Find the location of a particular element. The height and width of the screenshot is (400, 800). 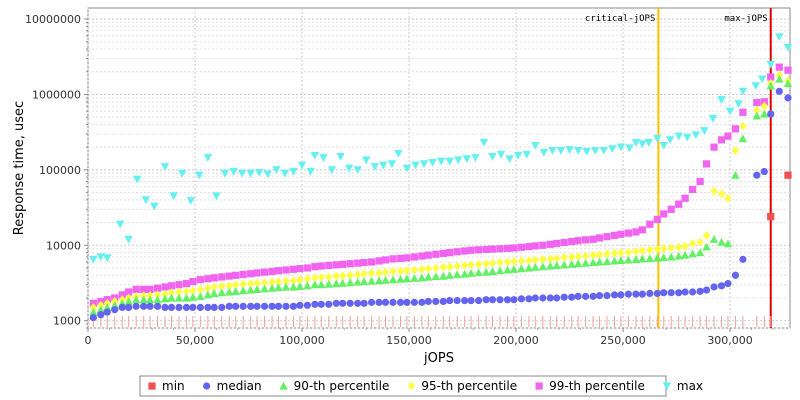

legend-label: 95-th percentile is located at coordinates (469, 386).